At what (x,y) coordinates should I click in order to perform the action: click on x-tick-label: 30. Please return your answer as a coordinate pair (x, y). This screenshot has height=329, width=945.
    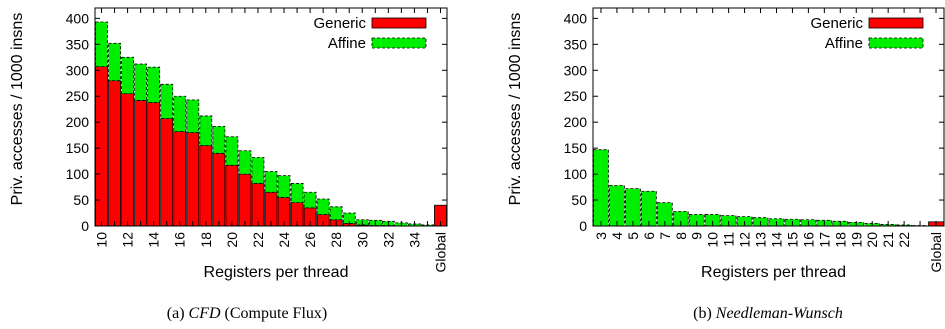
    Looking at the image, I should click on (362, 240).